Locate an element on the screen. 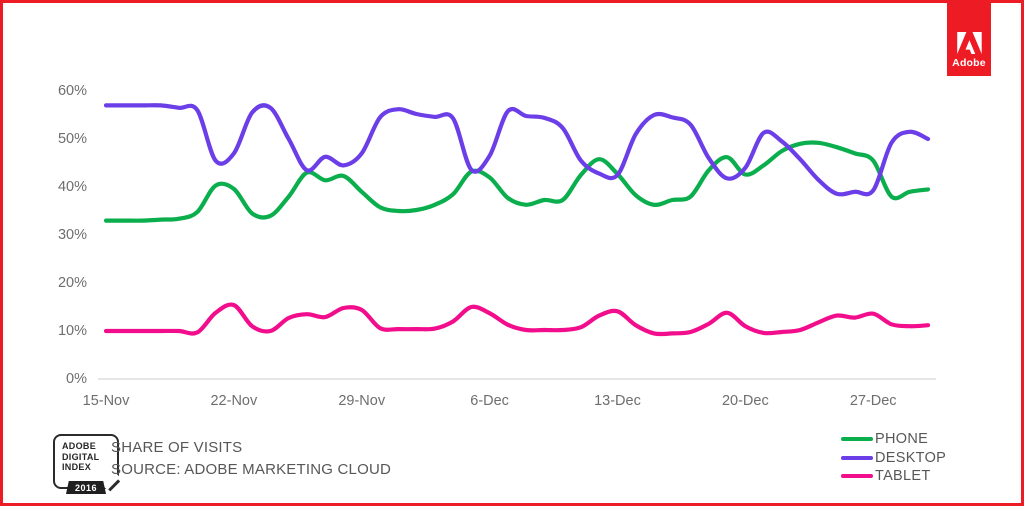 The width and height of the screenshot is (1024, 506). x-tick-label: 6-Dec is located at coordinates (489, 401).